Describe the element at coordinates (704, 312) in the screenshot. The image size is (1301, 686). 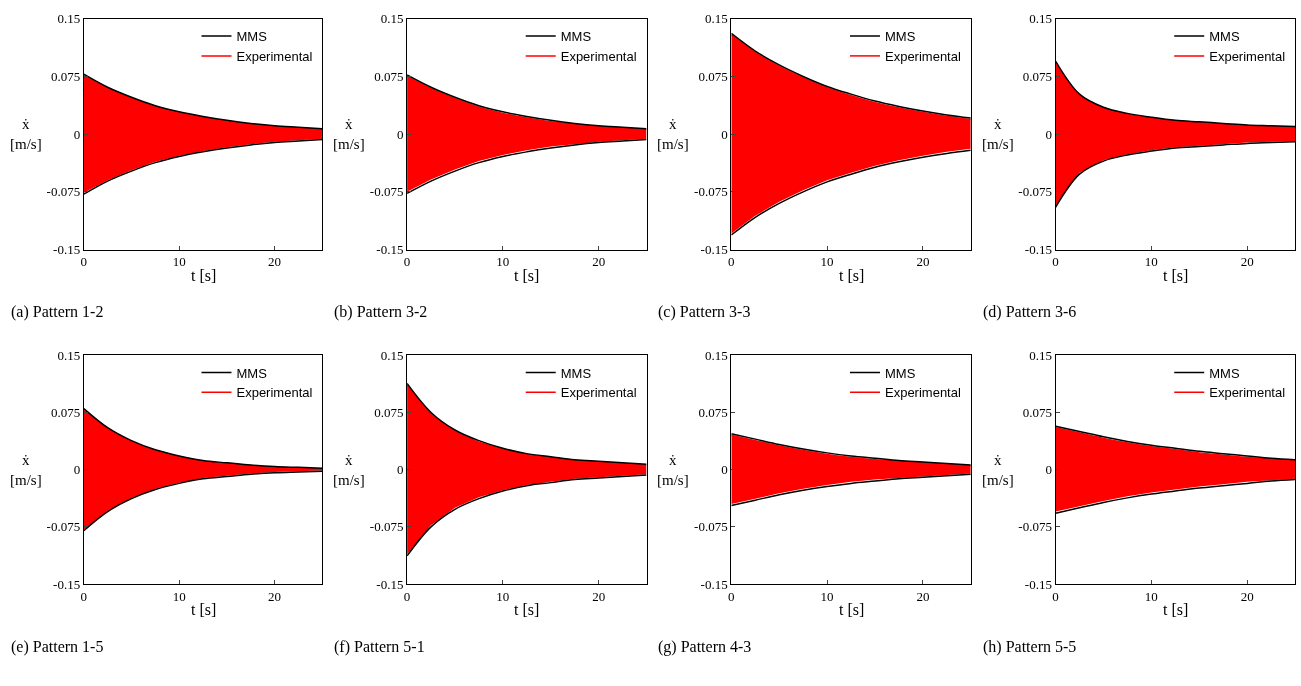
I see `text: (c) Pattern 3-3` at that location.